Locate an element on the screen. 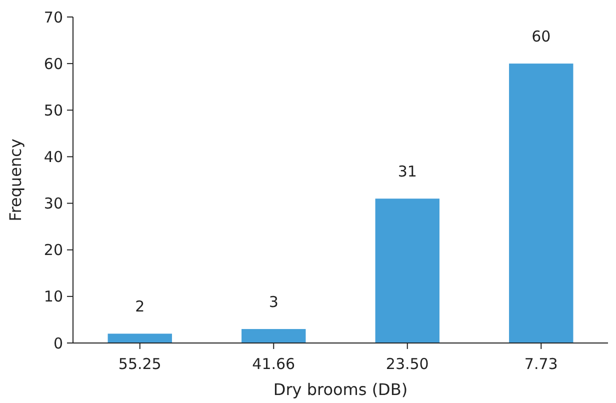 This screenshot has height=403, width=616. x-tick-label: 7.73 is located at coordinates (541, 364).